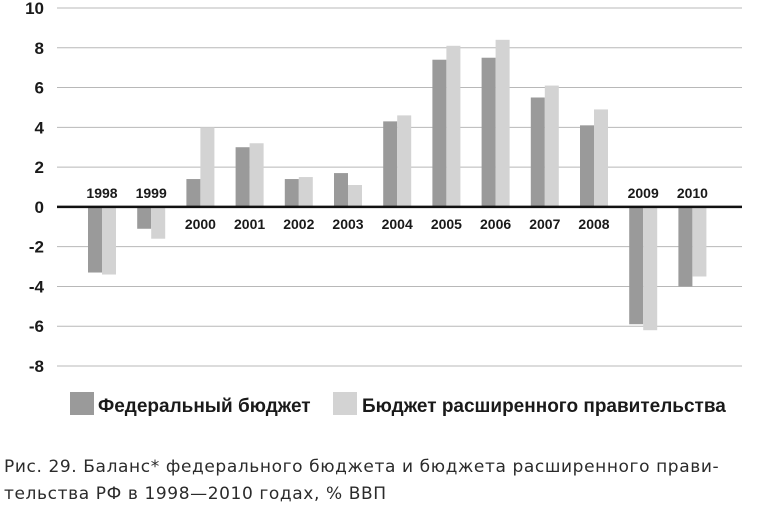  Describe the element at coordinates (151, 193) in the screenshot. I see `category-label: 1999` at that location.